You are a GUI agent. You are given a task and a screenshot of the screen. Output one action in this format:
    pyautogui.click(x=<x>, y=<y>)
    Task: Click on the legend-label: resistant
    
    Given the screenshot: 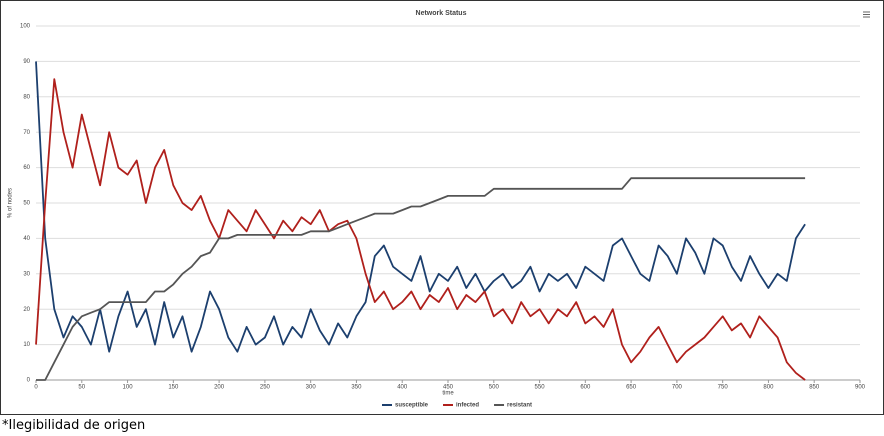 What is the action you would take?
    pyautogui.click(x=519, y=406)
    